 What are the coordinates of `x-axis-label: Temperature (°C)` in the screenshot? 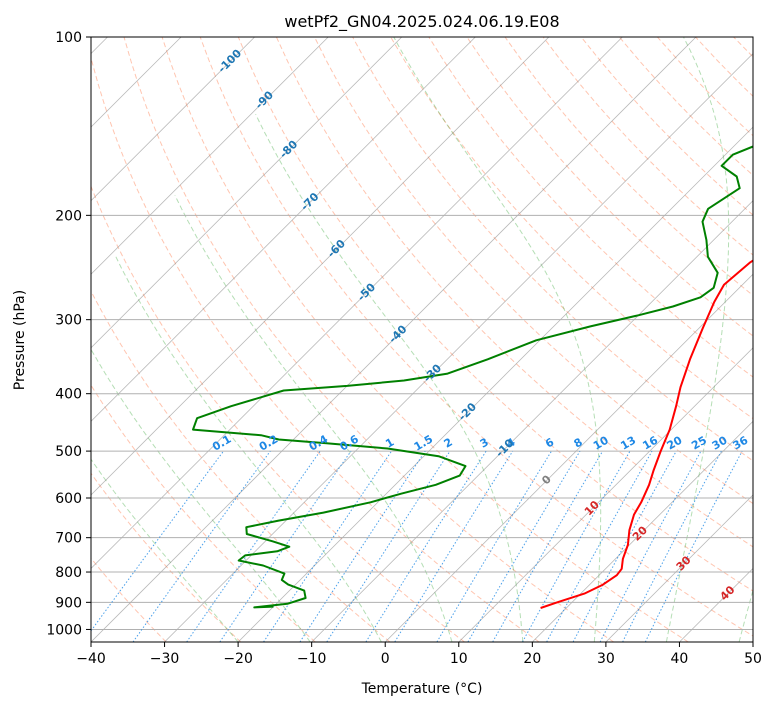 It's located at (422, 689).